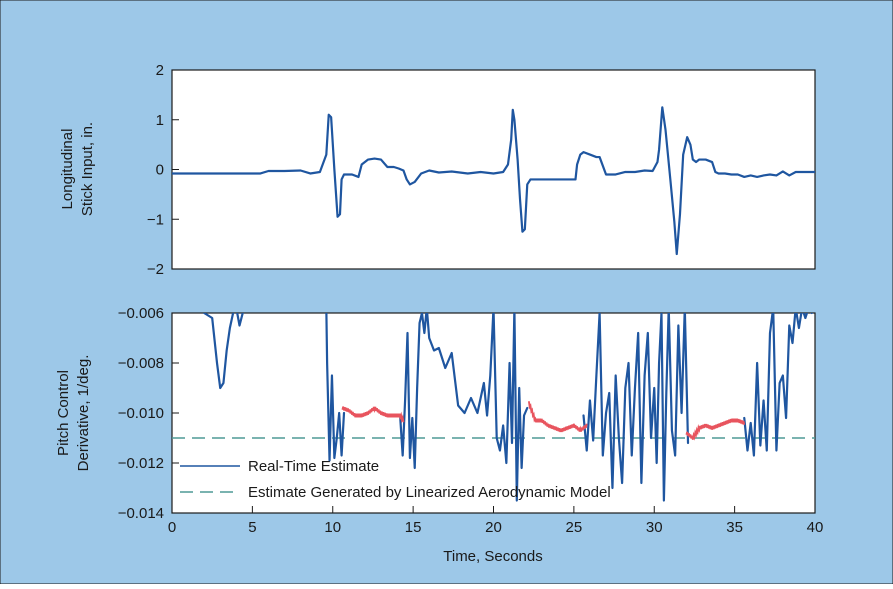 The width and height of the screenshot is (893, 589). What do you see at coordinates (141, 463) in the screenshot?
I see `pitch-derivative-y-tick-label: −0.012` at bounding box center [141, 463].